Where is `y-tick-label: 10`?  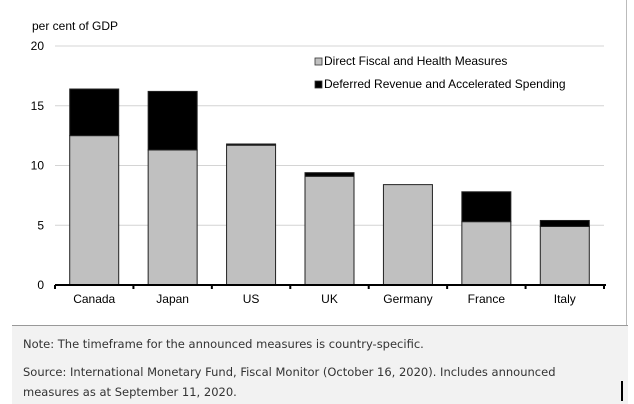 y-tick-label: 10 is located at coordinates (38, 166).